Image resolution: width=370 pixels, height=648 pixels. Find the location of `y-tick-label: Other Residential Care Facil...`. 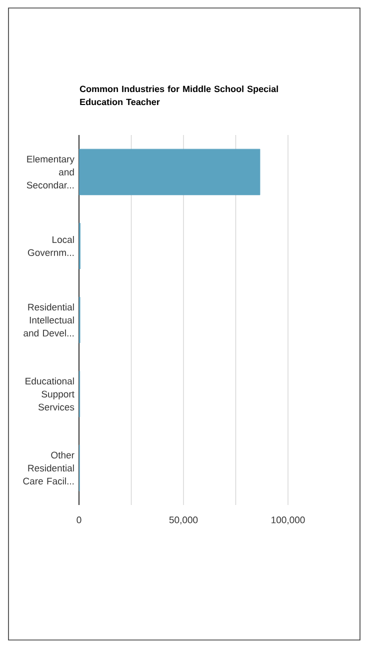

y-tick-label: Other Residential Care Facil... is located at coordinates (48, 468).